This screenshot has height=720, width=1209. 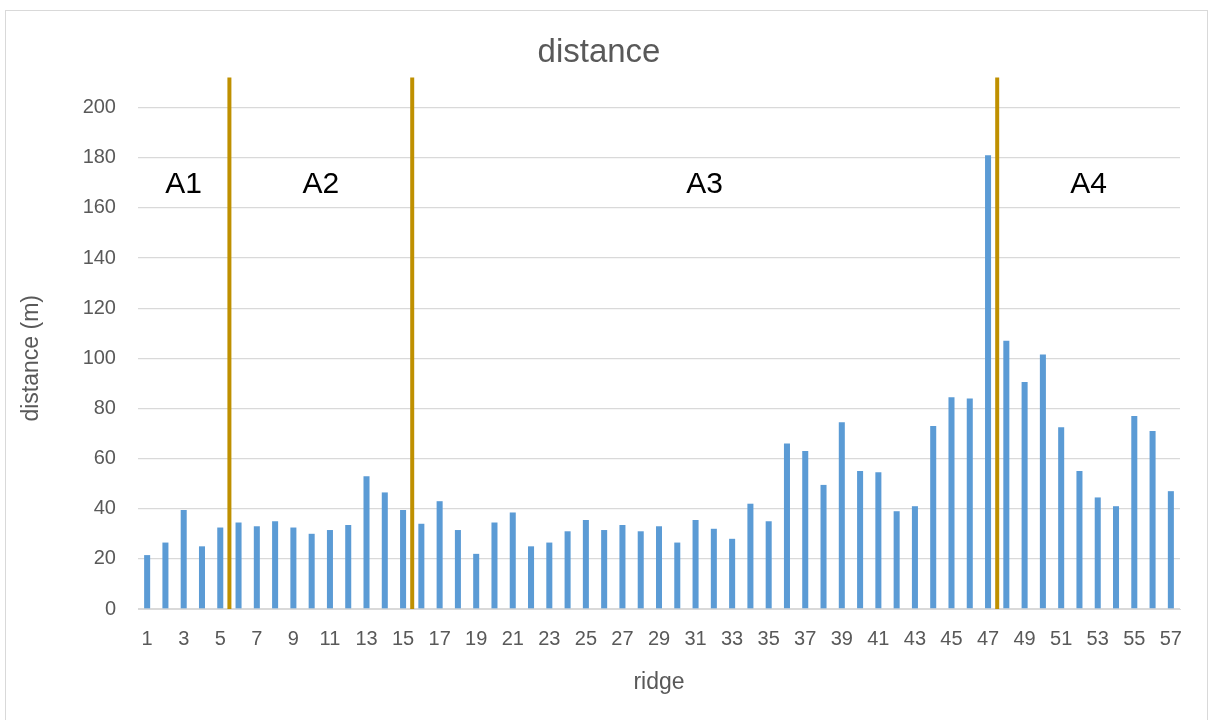 I want to click on x-tick-label: 23, so click(x=549, y=637).